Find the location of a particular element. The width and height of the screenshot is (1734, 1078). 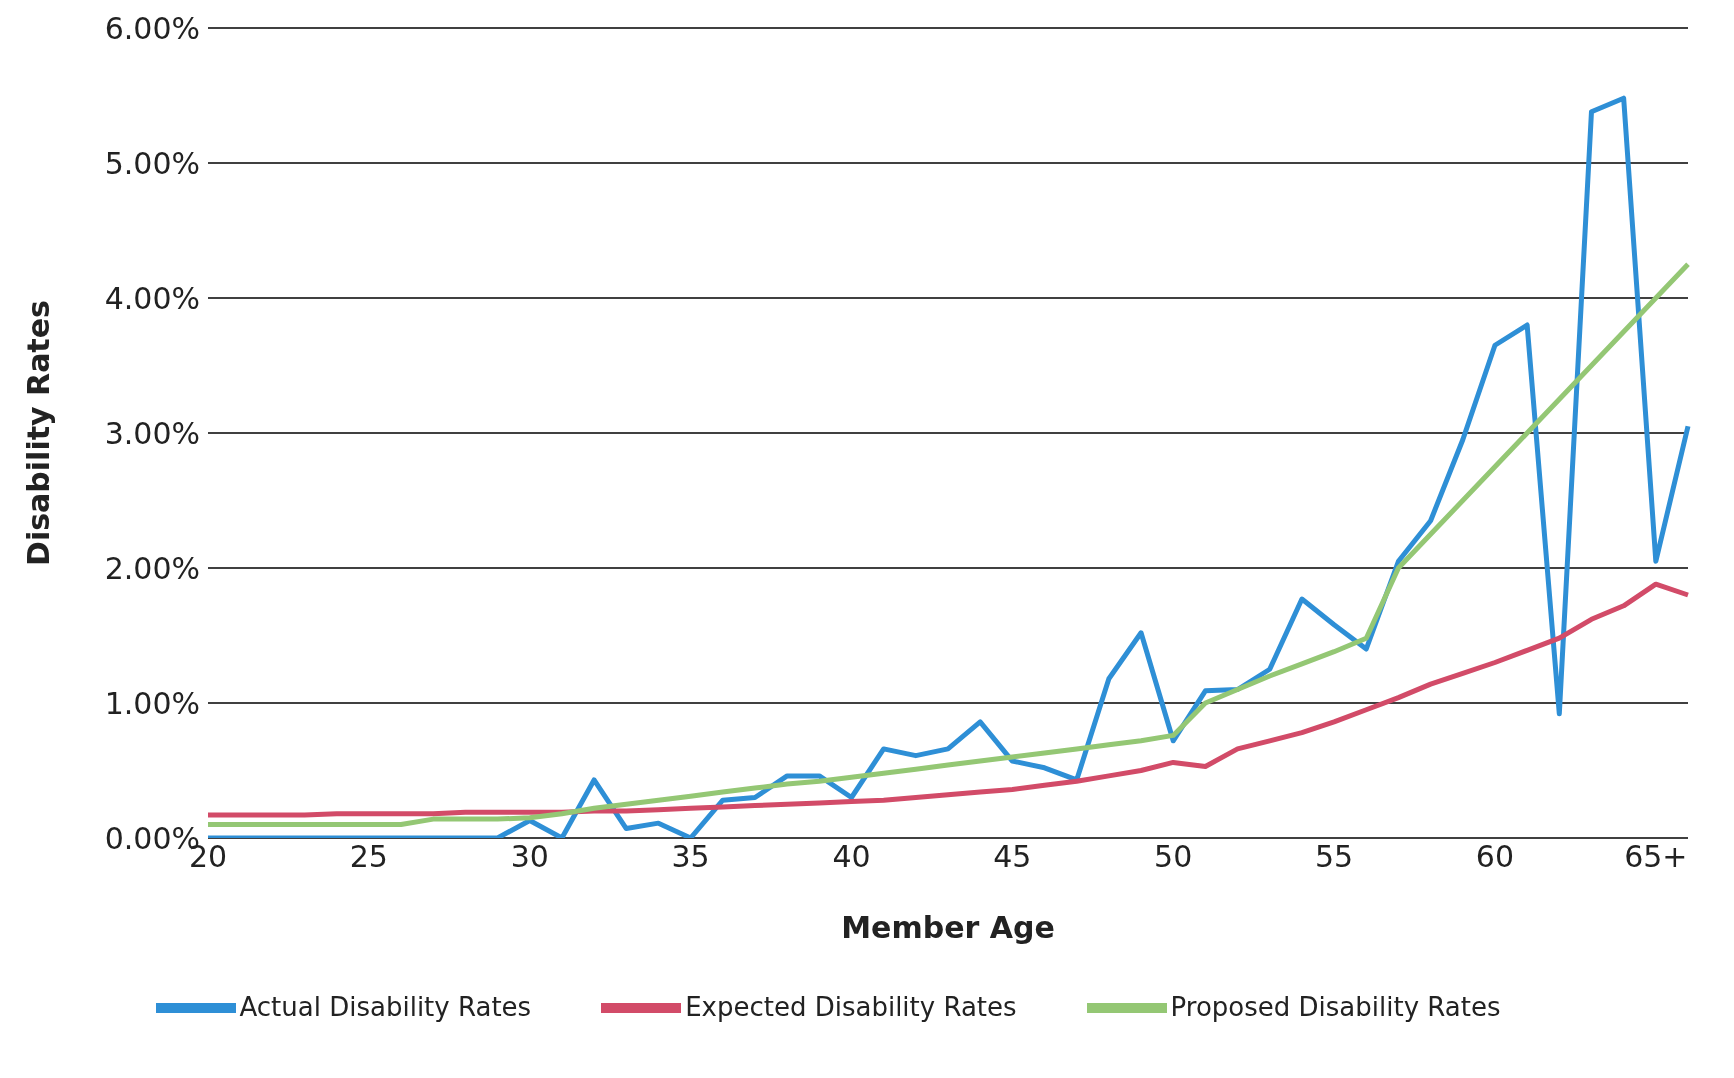

x-tick-label: 40 is located at coordinates (851, 857).